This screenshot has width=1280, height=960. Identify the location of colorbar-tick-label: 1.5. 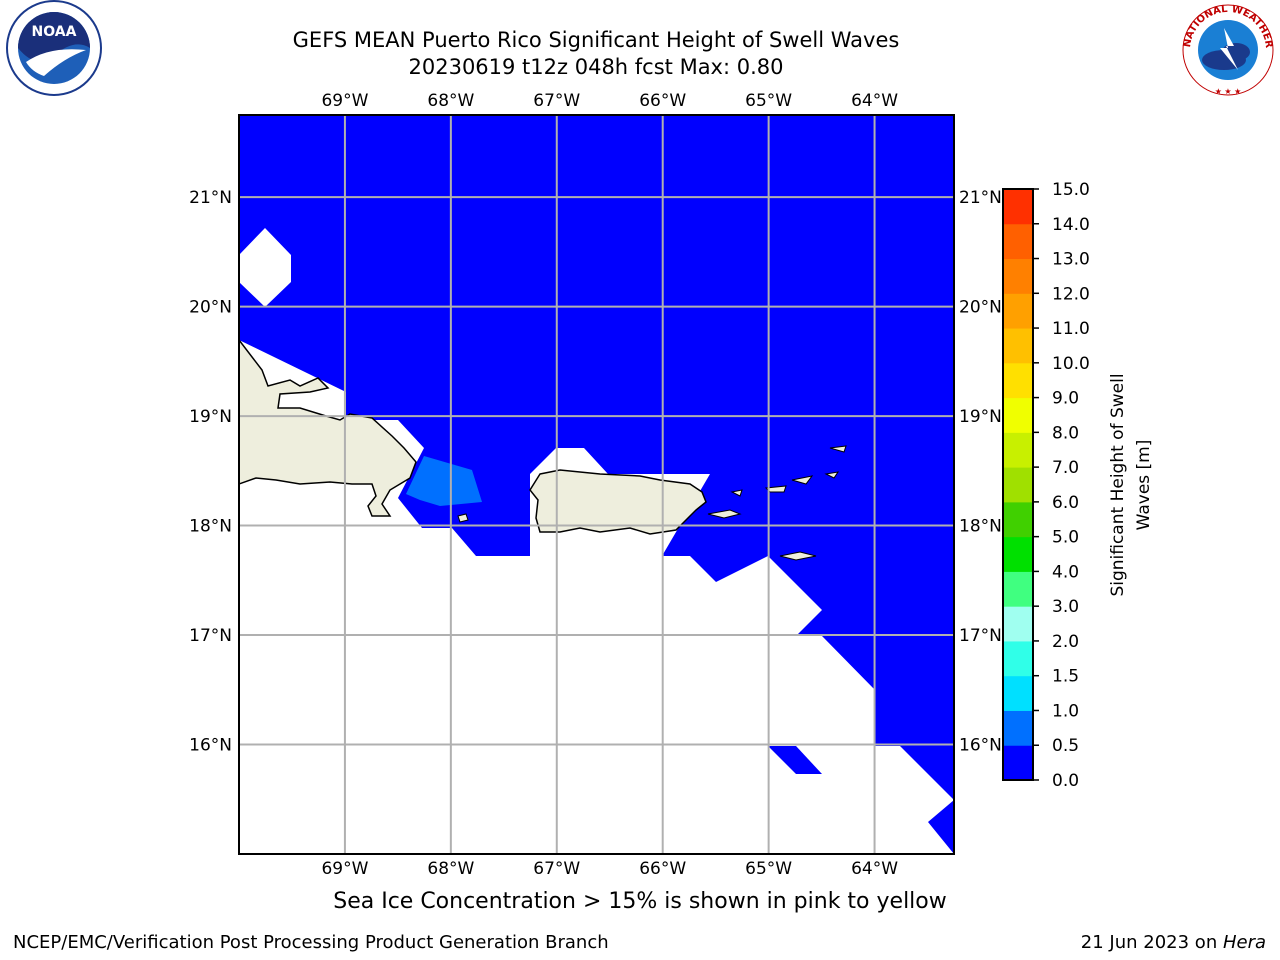
(1065, 677).